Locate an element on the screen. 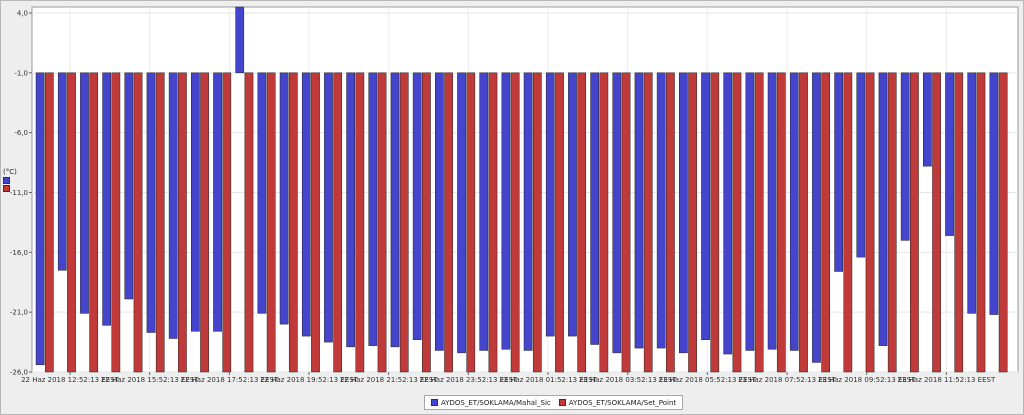  legend-swatch-mahal-sic is located at coordinates (434, 402).